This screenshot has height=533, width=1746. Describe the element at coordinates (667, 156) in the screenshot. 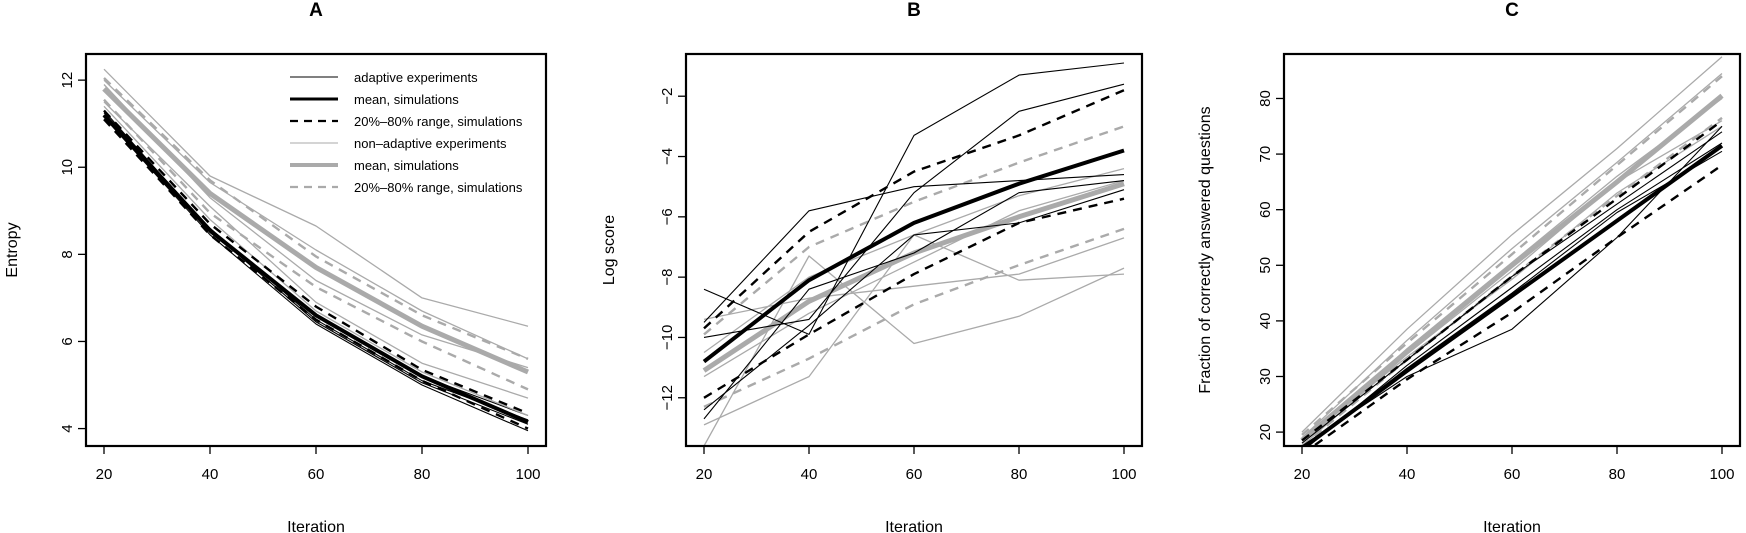

I see `y-tick-label: −4` at that location.